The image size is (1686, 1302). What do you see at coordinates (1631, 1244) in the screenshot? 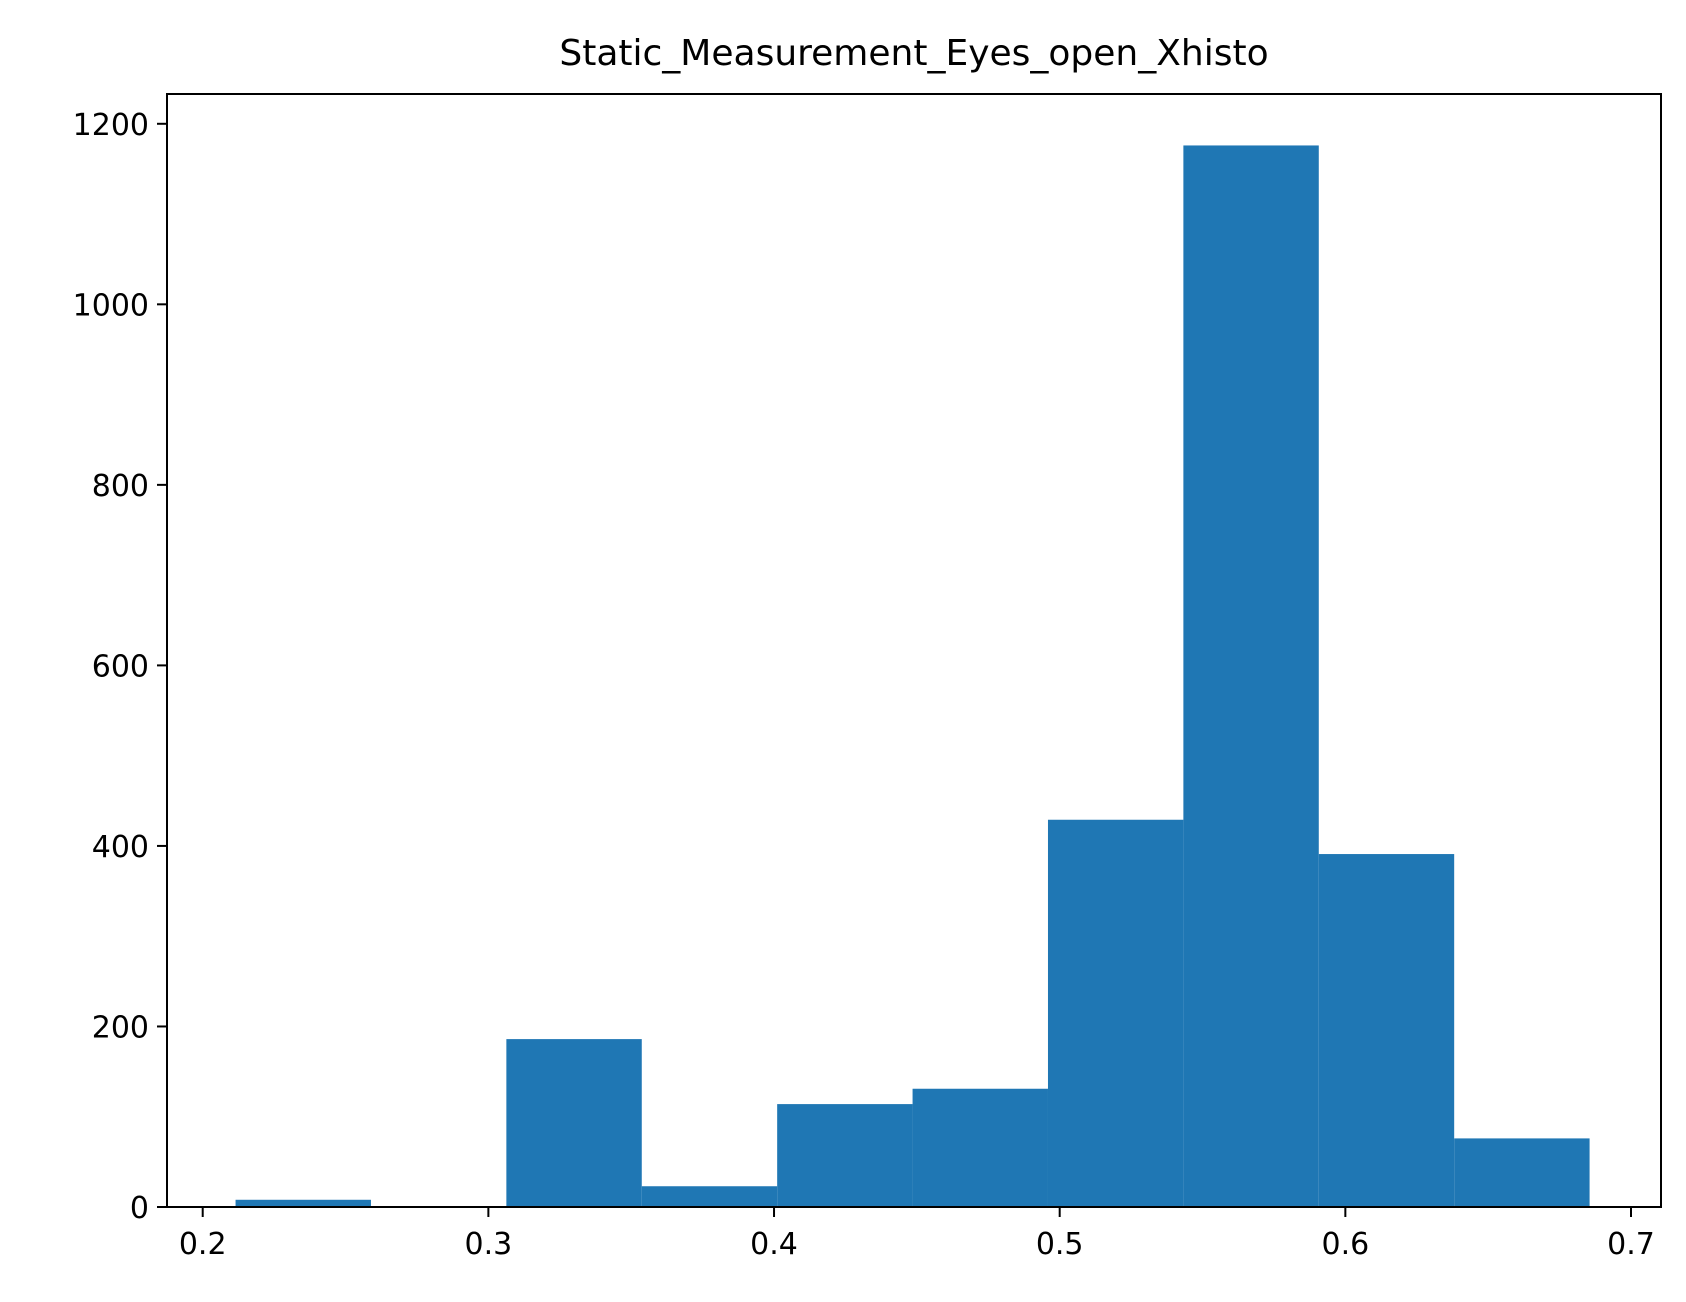
I see `x-tick-label: 0.7` at bounding box center [1631, 1244].